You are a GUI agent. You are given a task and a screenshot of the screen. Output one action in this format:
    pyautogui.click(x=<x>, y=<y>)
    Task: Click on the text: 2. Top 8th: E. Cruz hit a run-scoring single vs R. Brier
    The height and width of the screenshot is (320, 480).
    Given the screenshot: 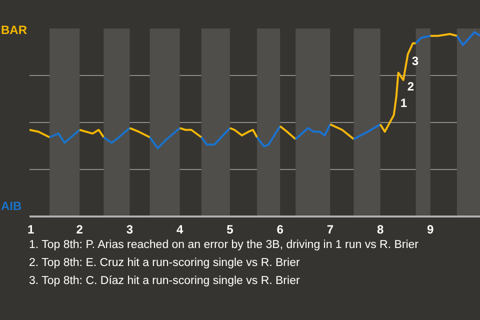 What is the action you would take?
    pyautogui.click(x=165, y=263)
    